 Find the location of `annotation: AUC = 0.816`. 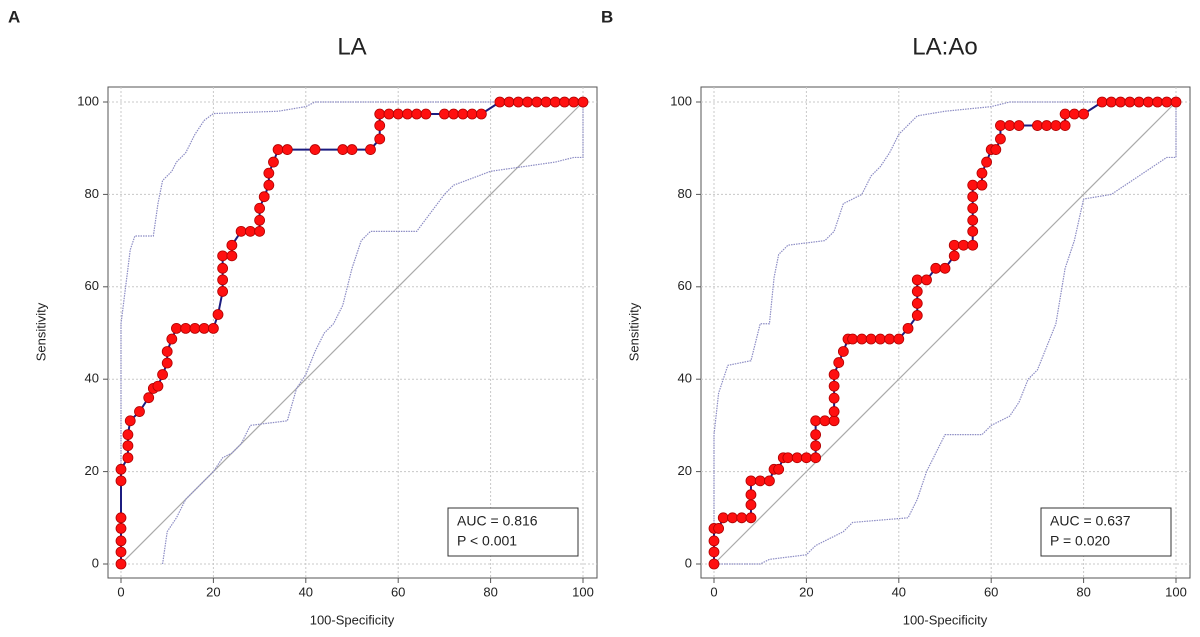

annotation: AUC = 0.816 is located at coordinates (497, 521).